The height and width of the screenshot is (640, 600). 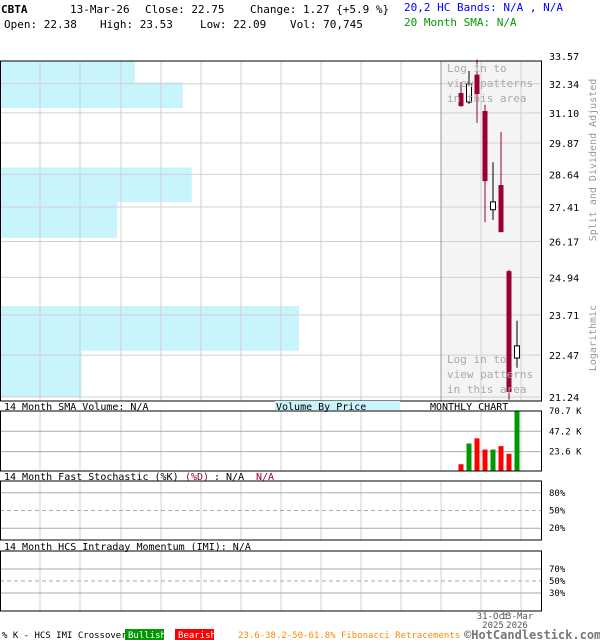 What do you see at coordinates (265, 477) in the screenshot?
I see `stochastic-d-value: N/A` at bounding box center [265, 477].